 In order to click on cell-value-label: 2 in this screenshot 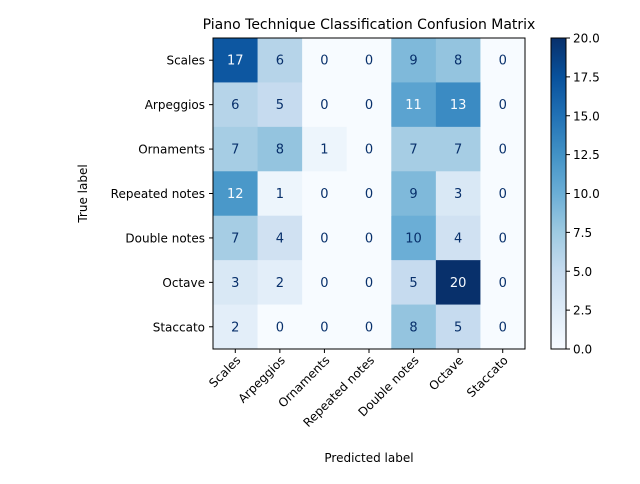, I will do `click(235, 327)`.